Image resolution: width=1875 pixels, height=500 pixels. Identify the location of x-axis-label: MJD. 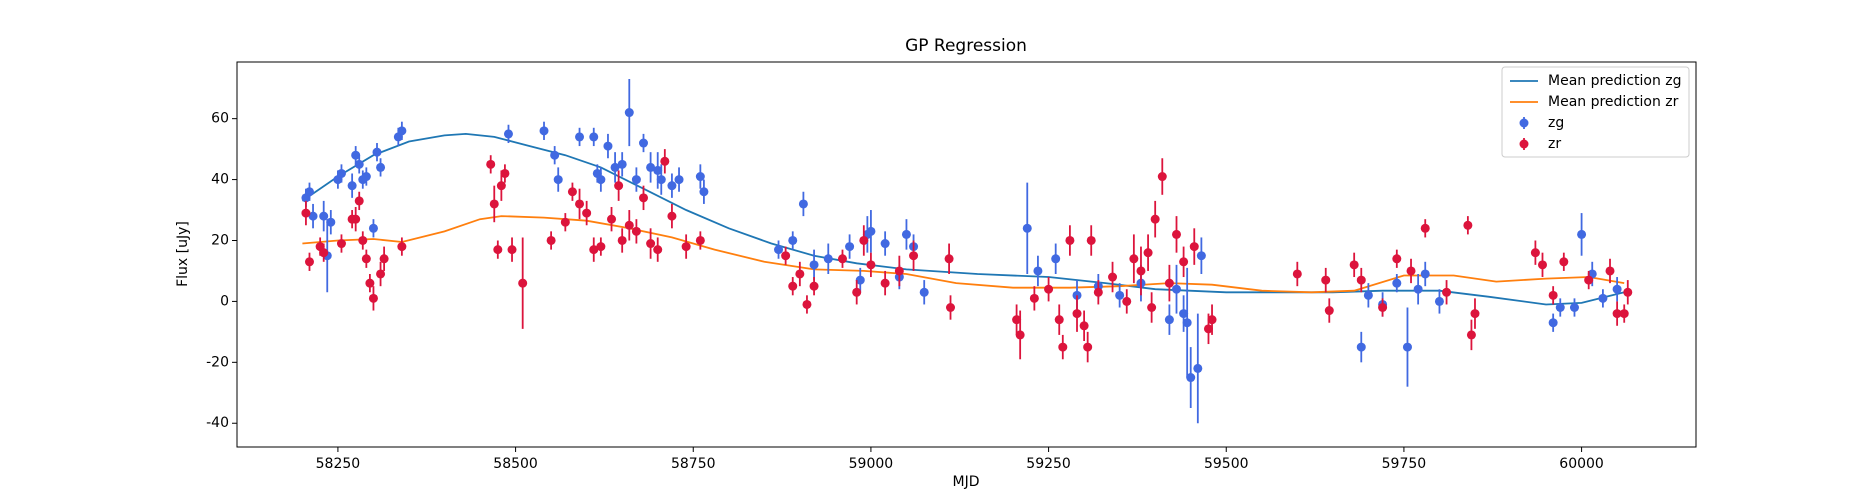
(966, 482).